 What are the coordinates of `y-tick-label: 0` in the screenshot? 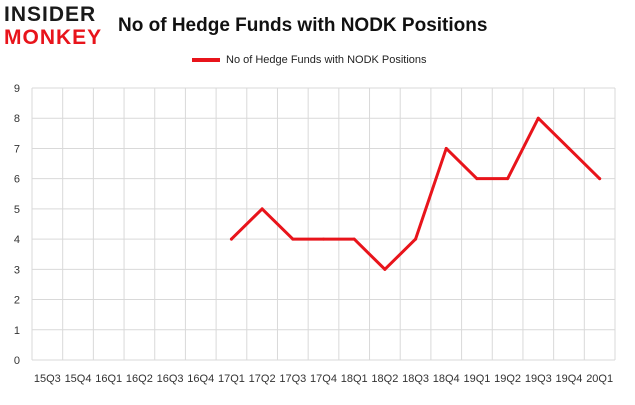 It's located at (17, 361).